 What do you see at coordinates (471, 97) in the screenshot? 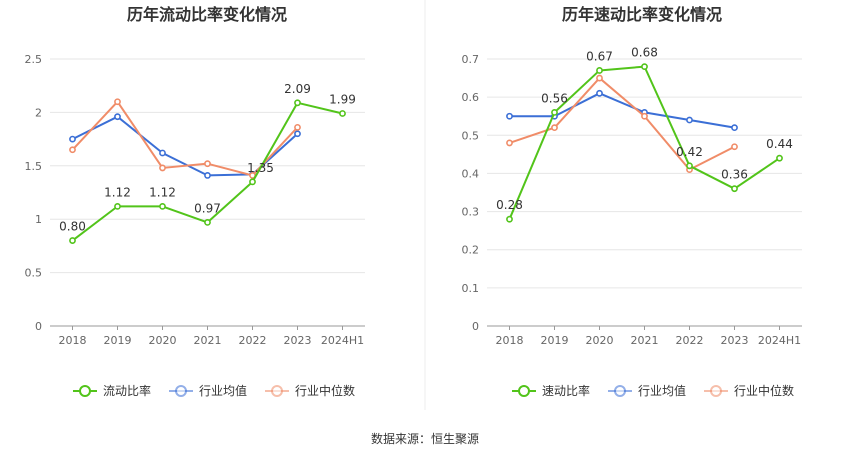
I see `y-tick-label: 0.6` at bounding box center [471, 97].